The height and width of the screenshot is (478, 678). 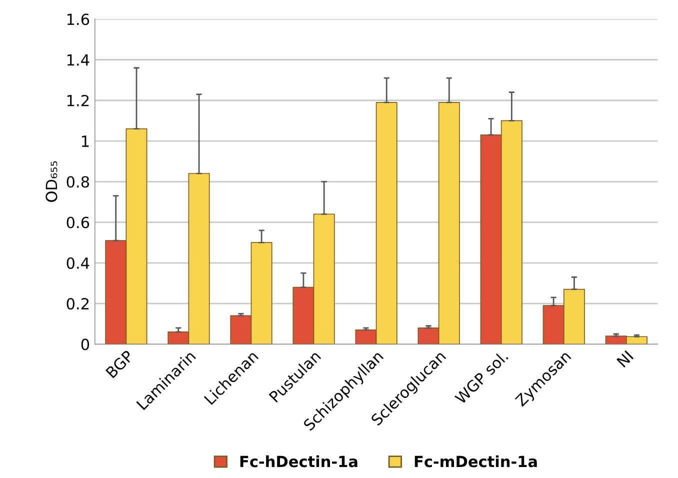 What do you see at coordinates (78, 182) in the screenshot?
I see `y-tick-label: 0.8` at bounding box center [78, 182].